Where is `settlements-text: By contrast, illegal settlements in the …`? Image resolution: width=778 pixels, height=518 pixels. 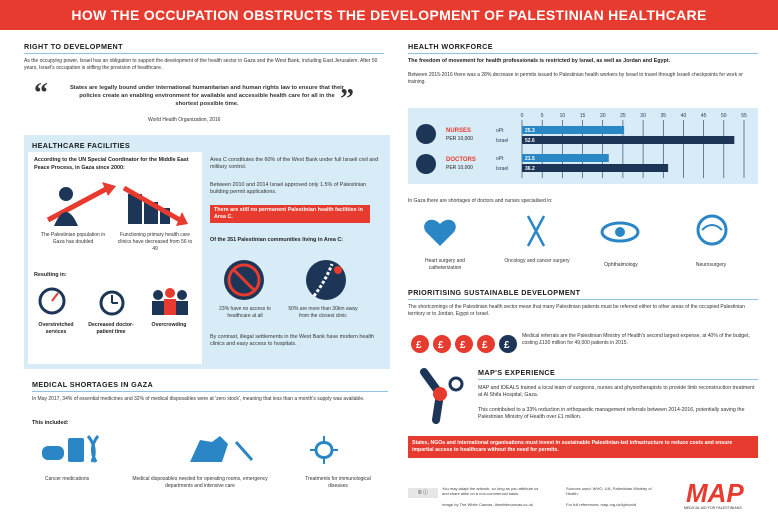 settlements-text: By contrast, illegal settlements in the … is located at coordinates (292, 340).